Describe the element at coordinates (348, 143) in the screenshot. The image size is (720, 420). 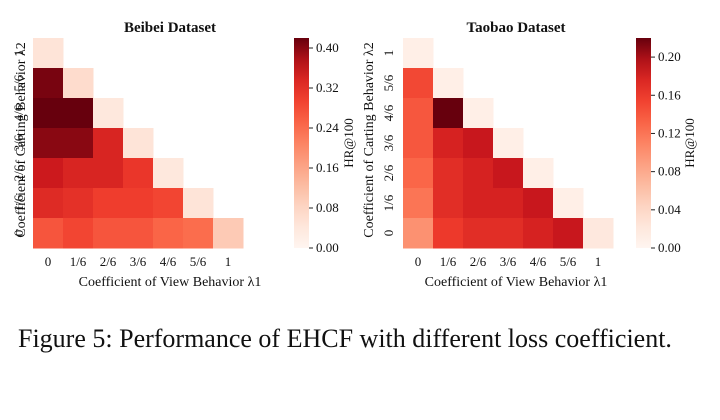
I see `colorbar-label: HR@100` at that location.